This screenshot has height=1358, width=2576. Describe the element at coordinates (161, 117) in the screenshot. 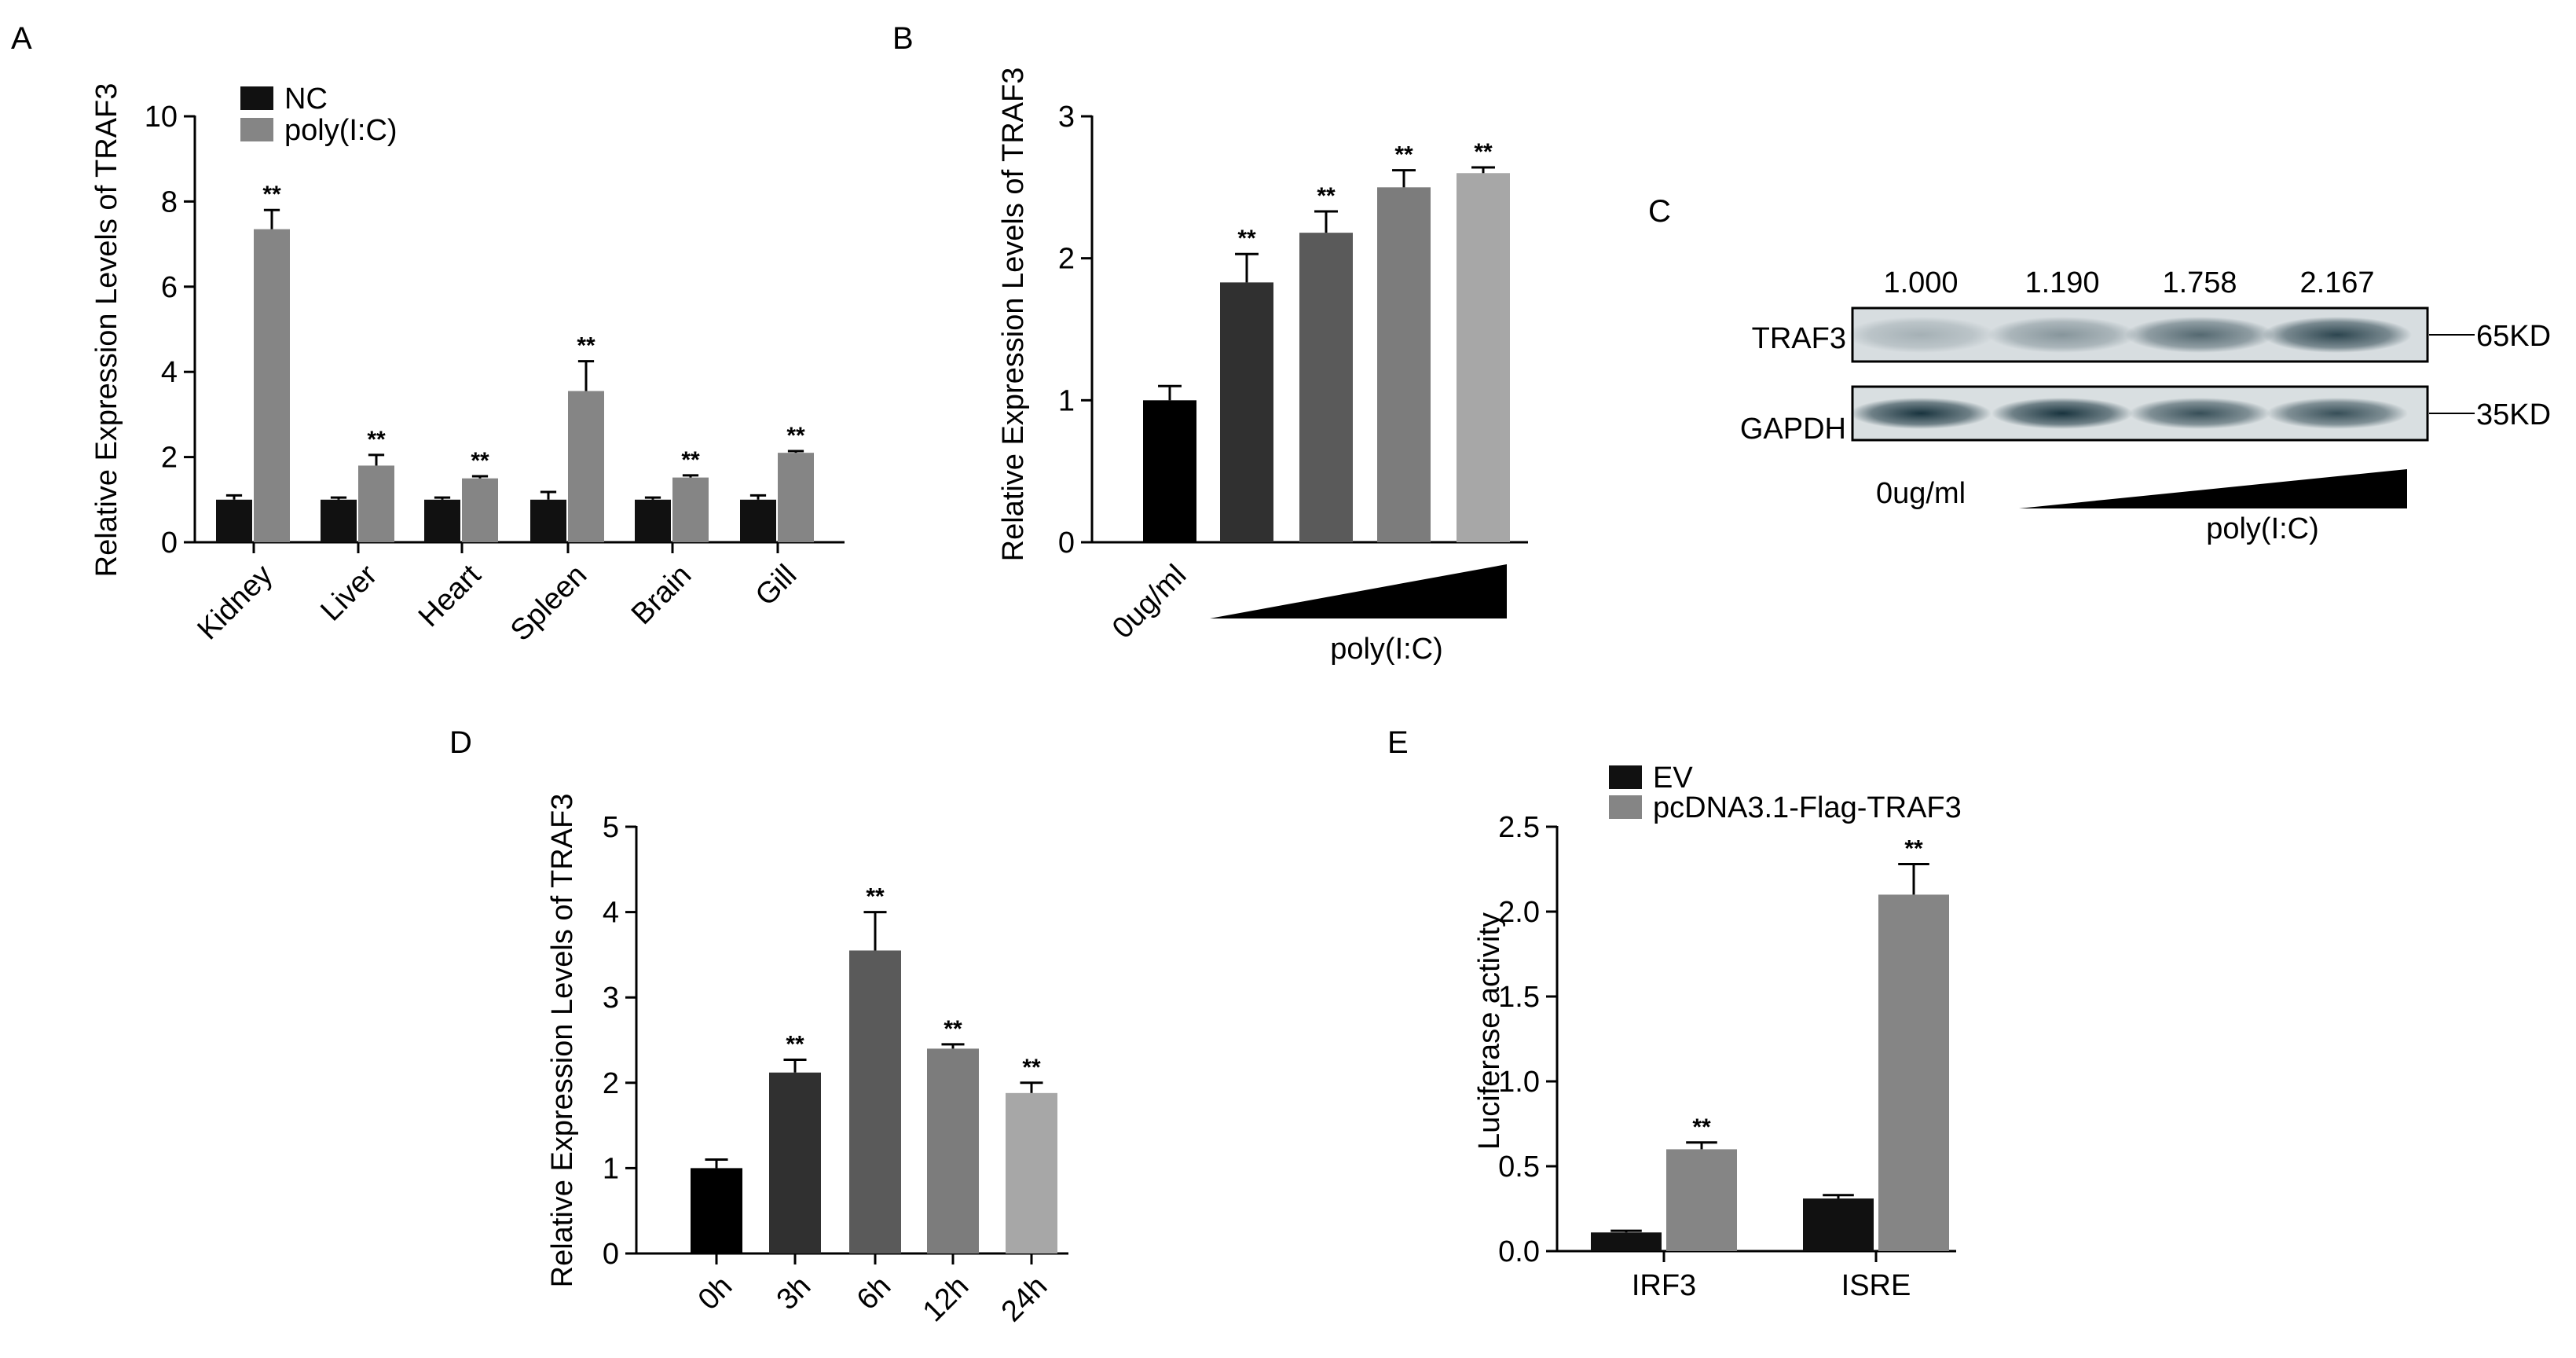

I see `panel-a-y-tick-label: 10` at that location.